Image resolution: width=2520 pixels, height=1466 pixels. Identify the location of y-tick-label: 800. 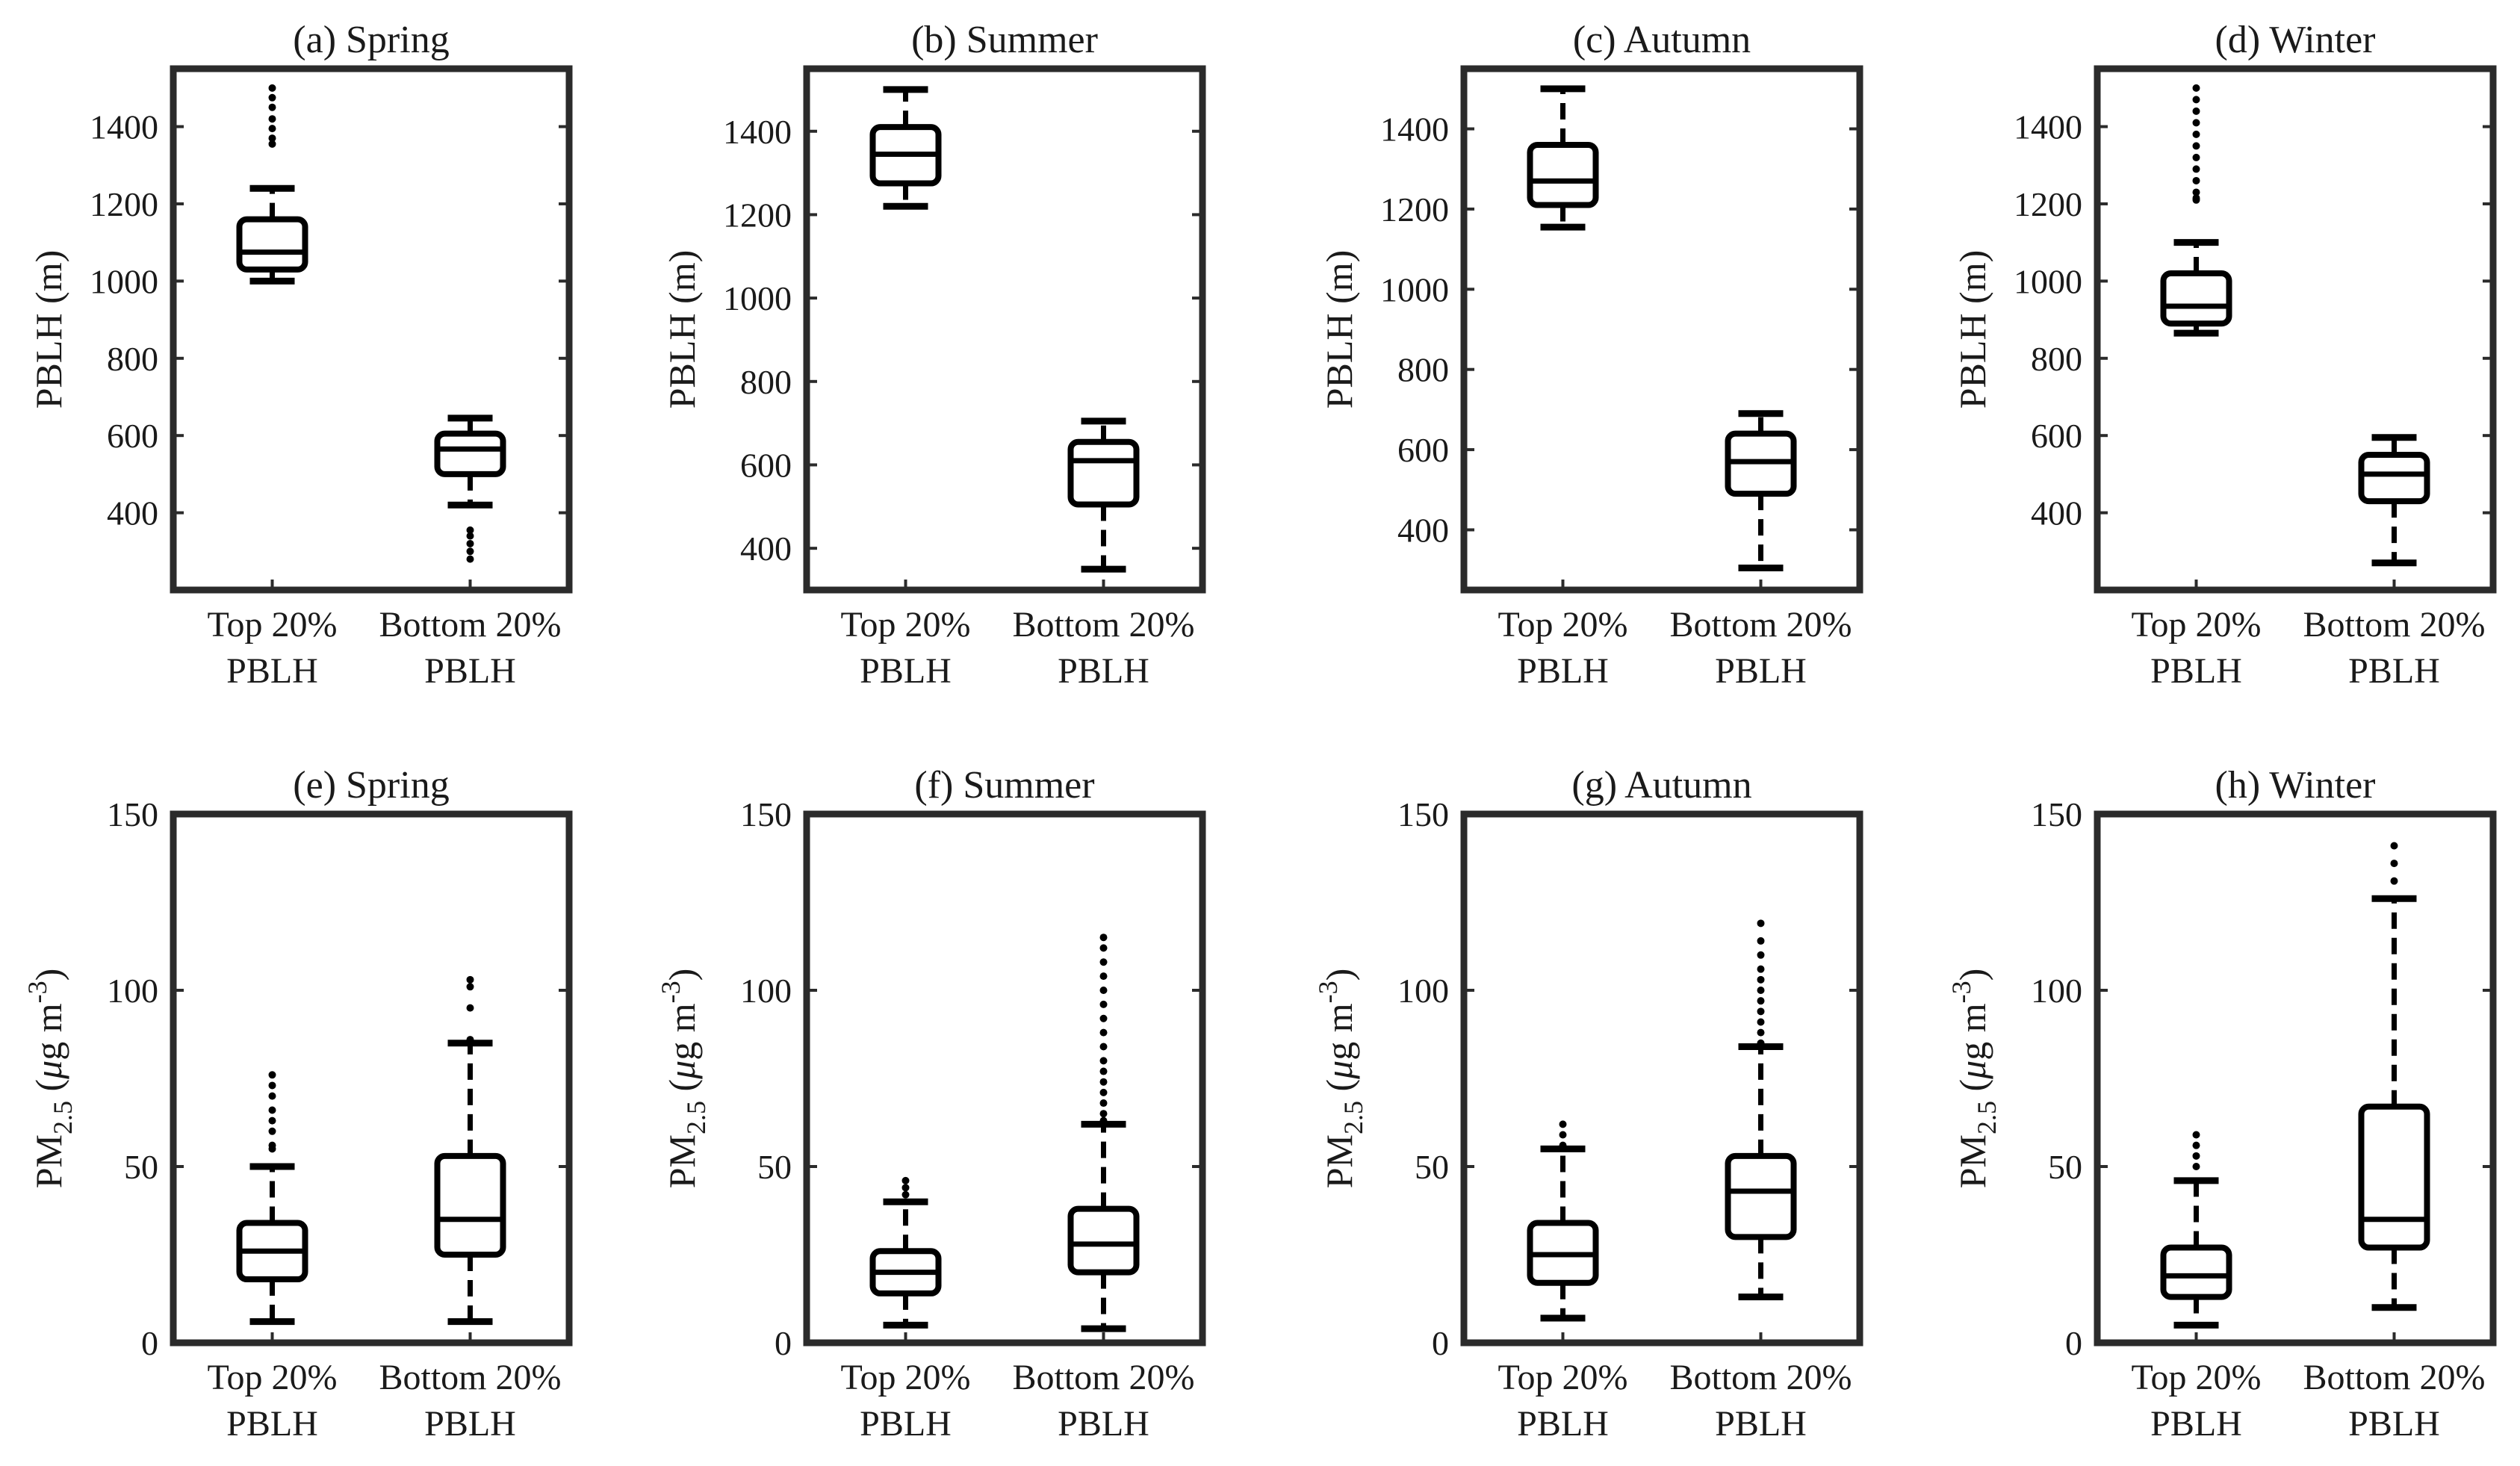
(132, 359).